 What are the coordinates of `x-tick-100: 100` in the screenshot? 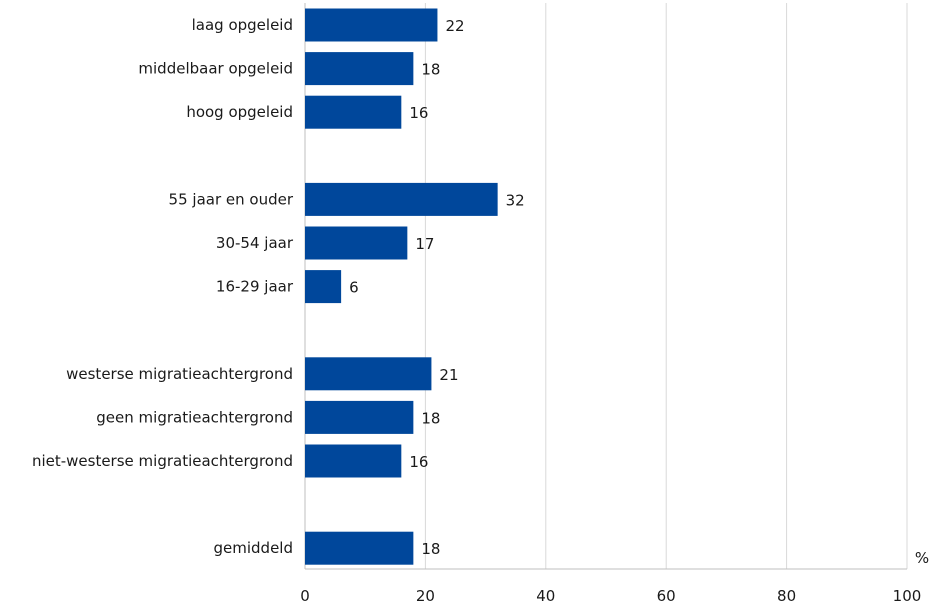 It's located at (907, 596).